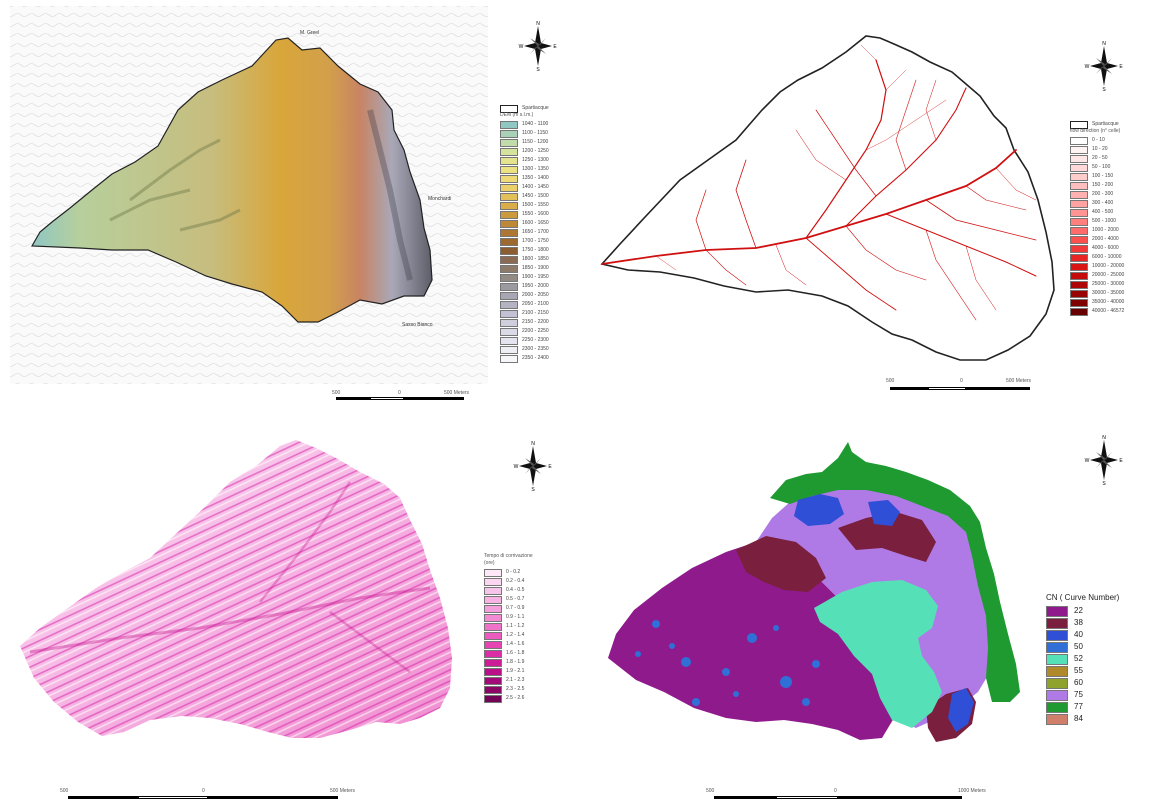 This screenshot has width=1153, height=804. Describe the element at coordinates (535, 124) in the screenshot. I see `legend-label: 1040 - 1100` at that location.